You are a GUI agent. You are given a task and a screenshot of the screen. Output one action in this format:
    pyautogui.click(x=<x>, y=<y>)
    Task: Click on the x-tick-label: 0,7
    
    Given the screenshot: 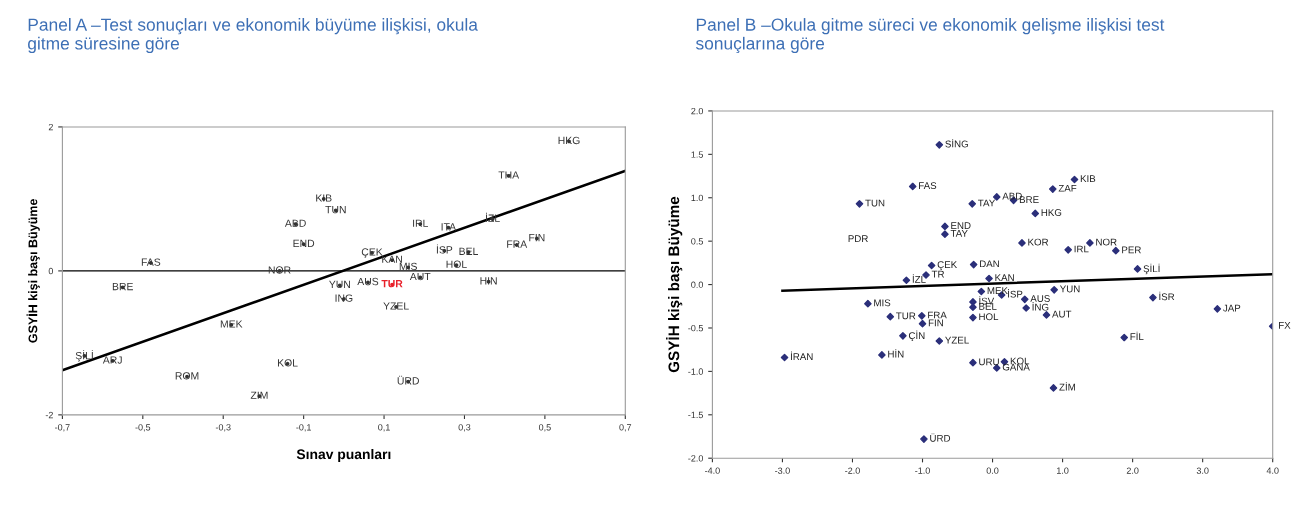 What is the action you would take?
    pyautogui.click(x=625, y=428)
    